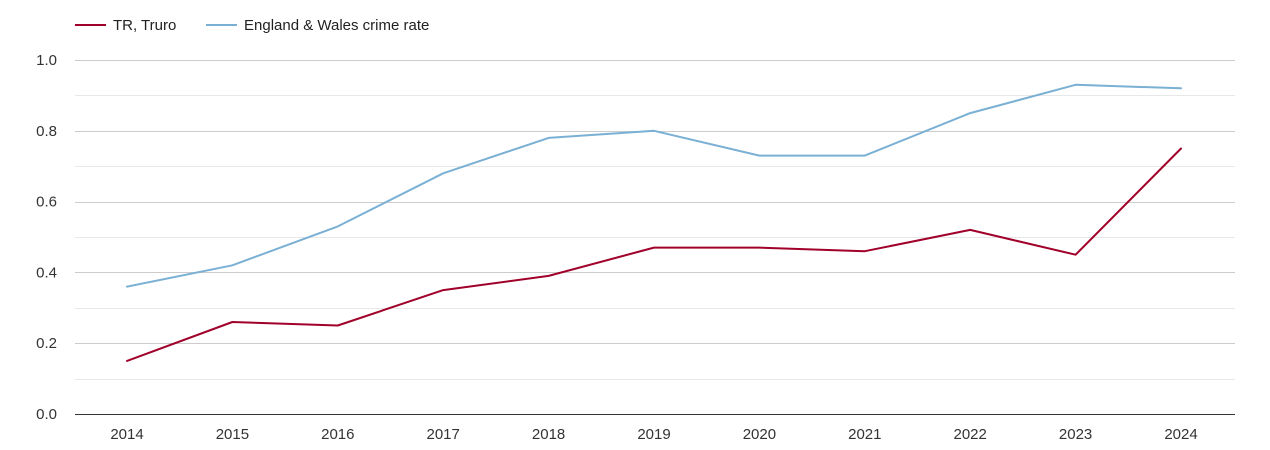 The image size is (1270, 450). Describe the element at coordinates (46, 131) in the screenshot. I see `y-tick-label: 0.8` at that location.